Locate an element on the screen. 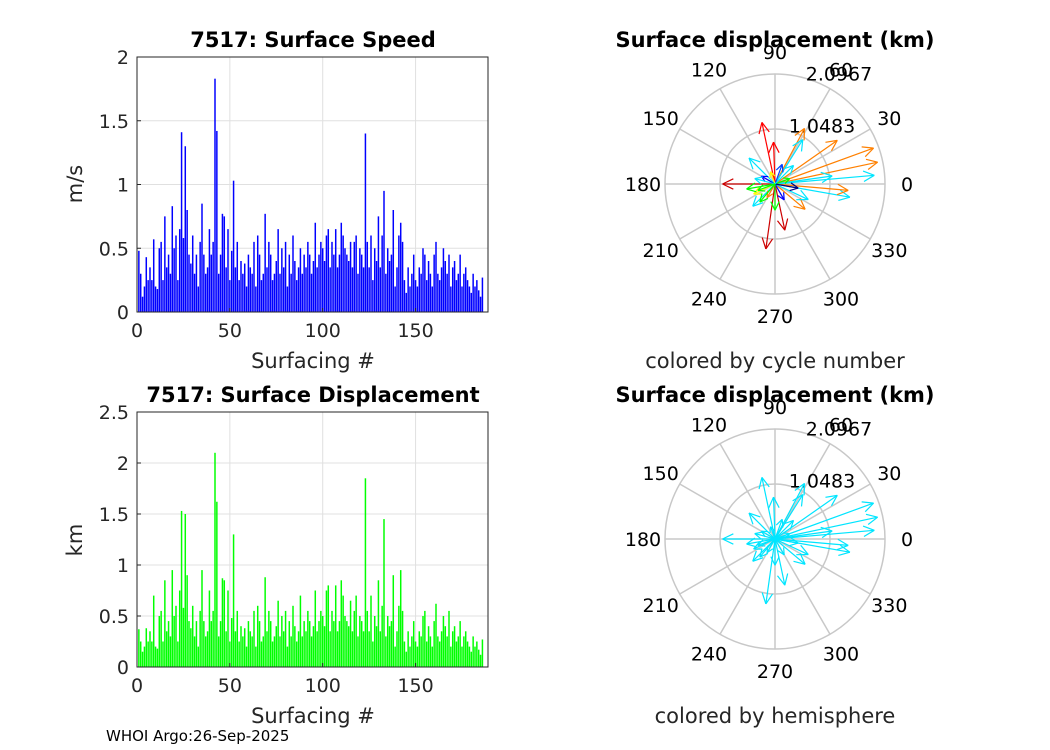 The image size is (1050, 750). compass-cycle-angle-label: 240 is located at coordinates (709, 299).